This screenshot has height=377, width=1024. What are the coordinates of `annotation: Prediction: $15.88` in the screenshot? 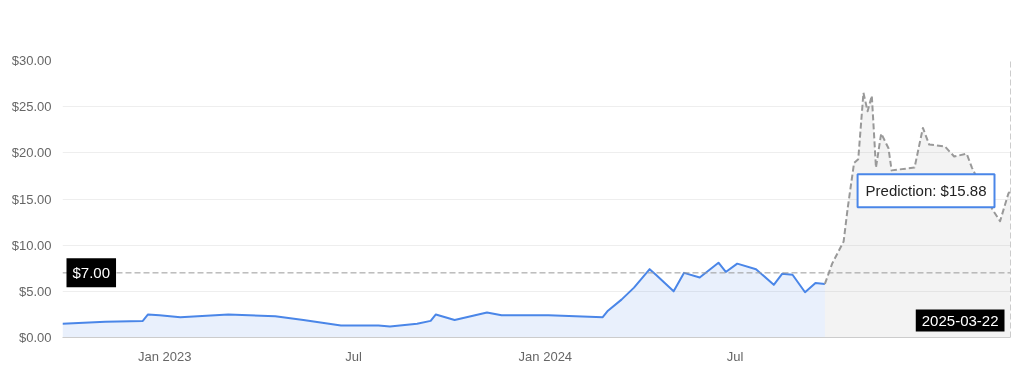 It's located at (926, 191).